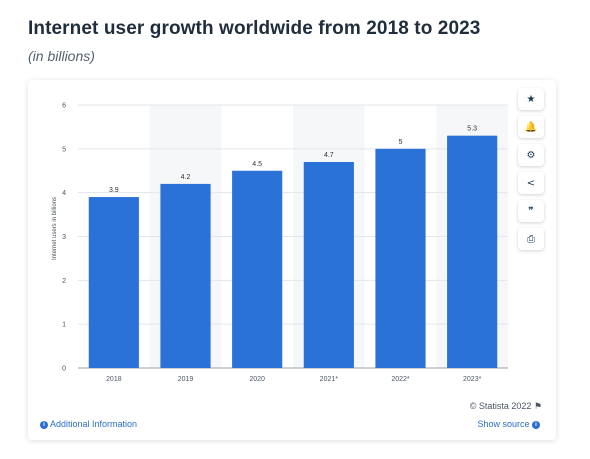 This screenshot has width=590, height=459. What do you see at coordinates (472, 379) in the screenshot?
I see `x-tick-label: 2023*` at bounding box center [472, 379].